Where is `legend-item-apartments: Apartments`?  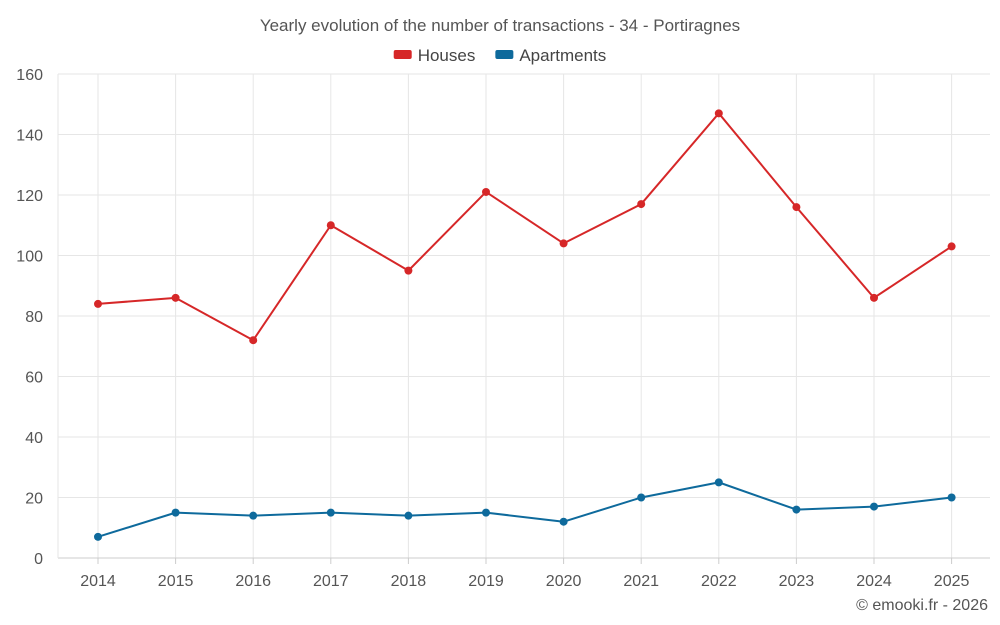 legend-item-apartments: Apartments is located at coordinates (550, 55).